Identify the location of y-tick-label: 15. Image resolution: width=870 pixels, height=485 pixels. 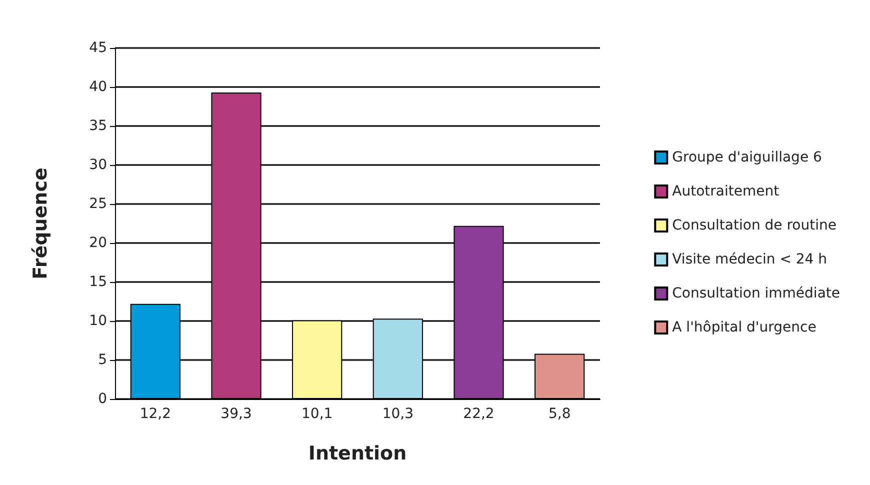
(98, 282).